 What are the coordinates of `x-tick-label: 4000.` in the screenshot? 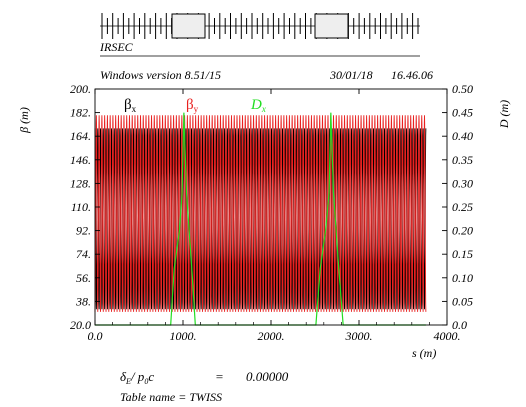 It's located at (447, 336).